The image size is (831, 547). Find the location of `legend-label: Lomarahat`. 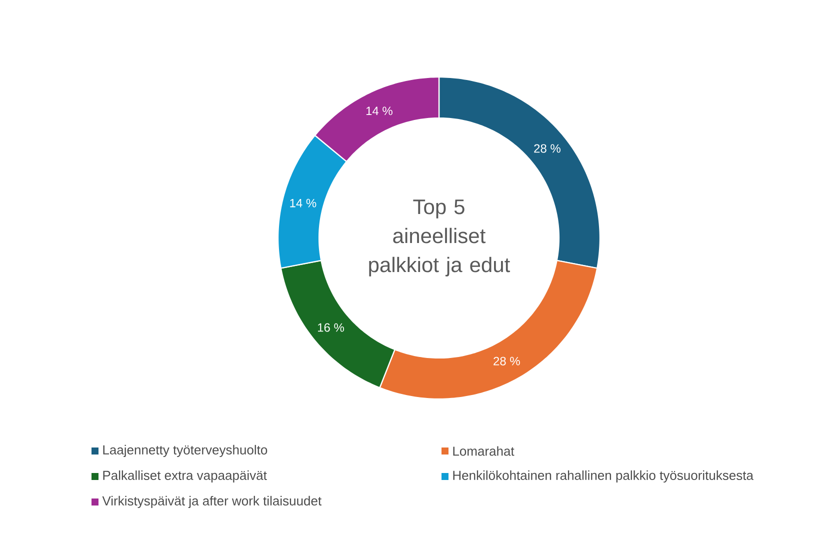

legend-label: Lomarahat is located at coordinates (483, 451).